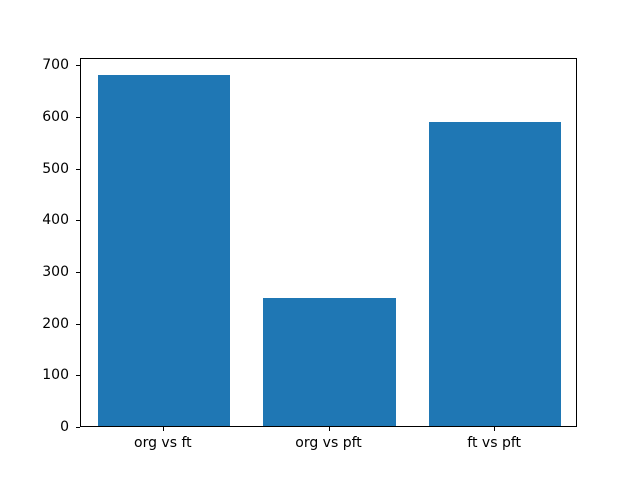  What do you see at coordinates (55, 116) in the screenshot?
I see `y-tick-label: 600` at bounding box center [55, 116].